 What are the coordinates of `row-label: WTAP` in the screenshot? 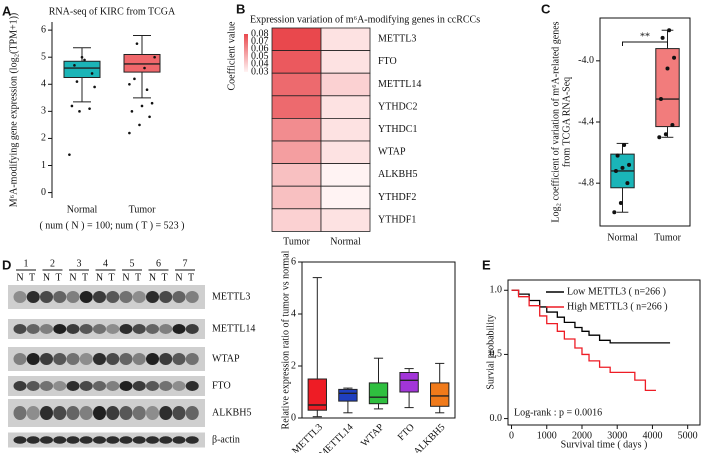 It's located at (392, 152).